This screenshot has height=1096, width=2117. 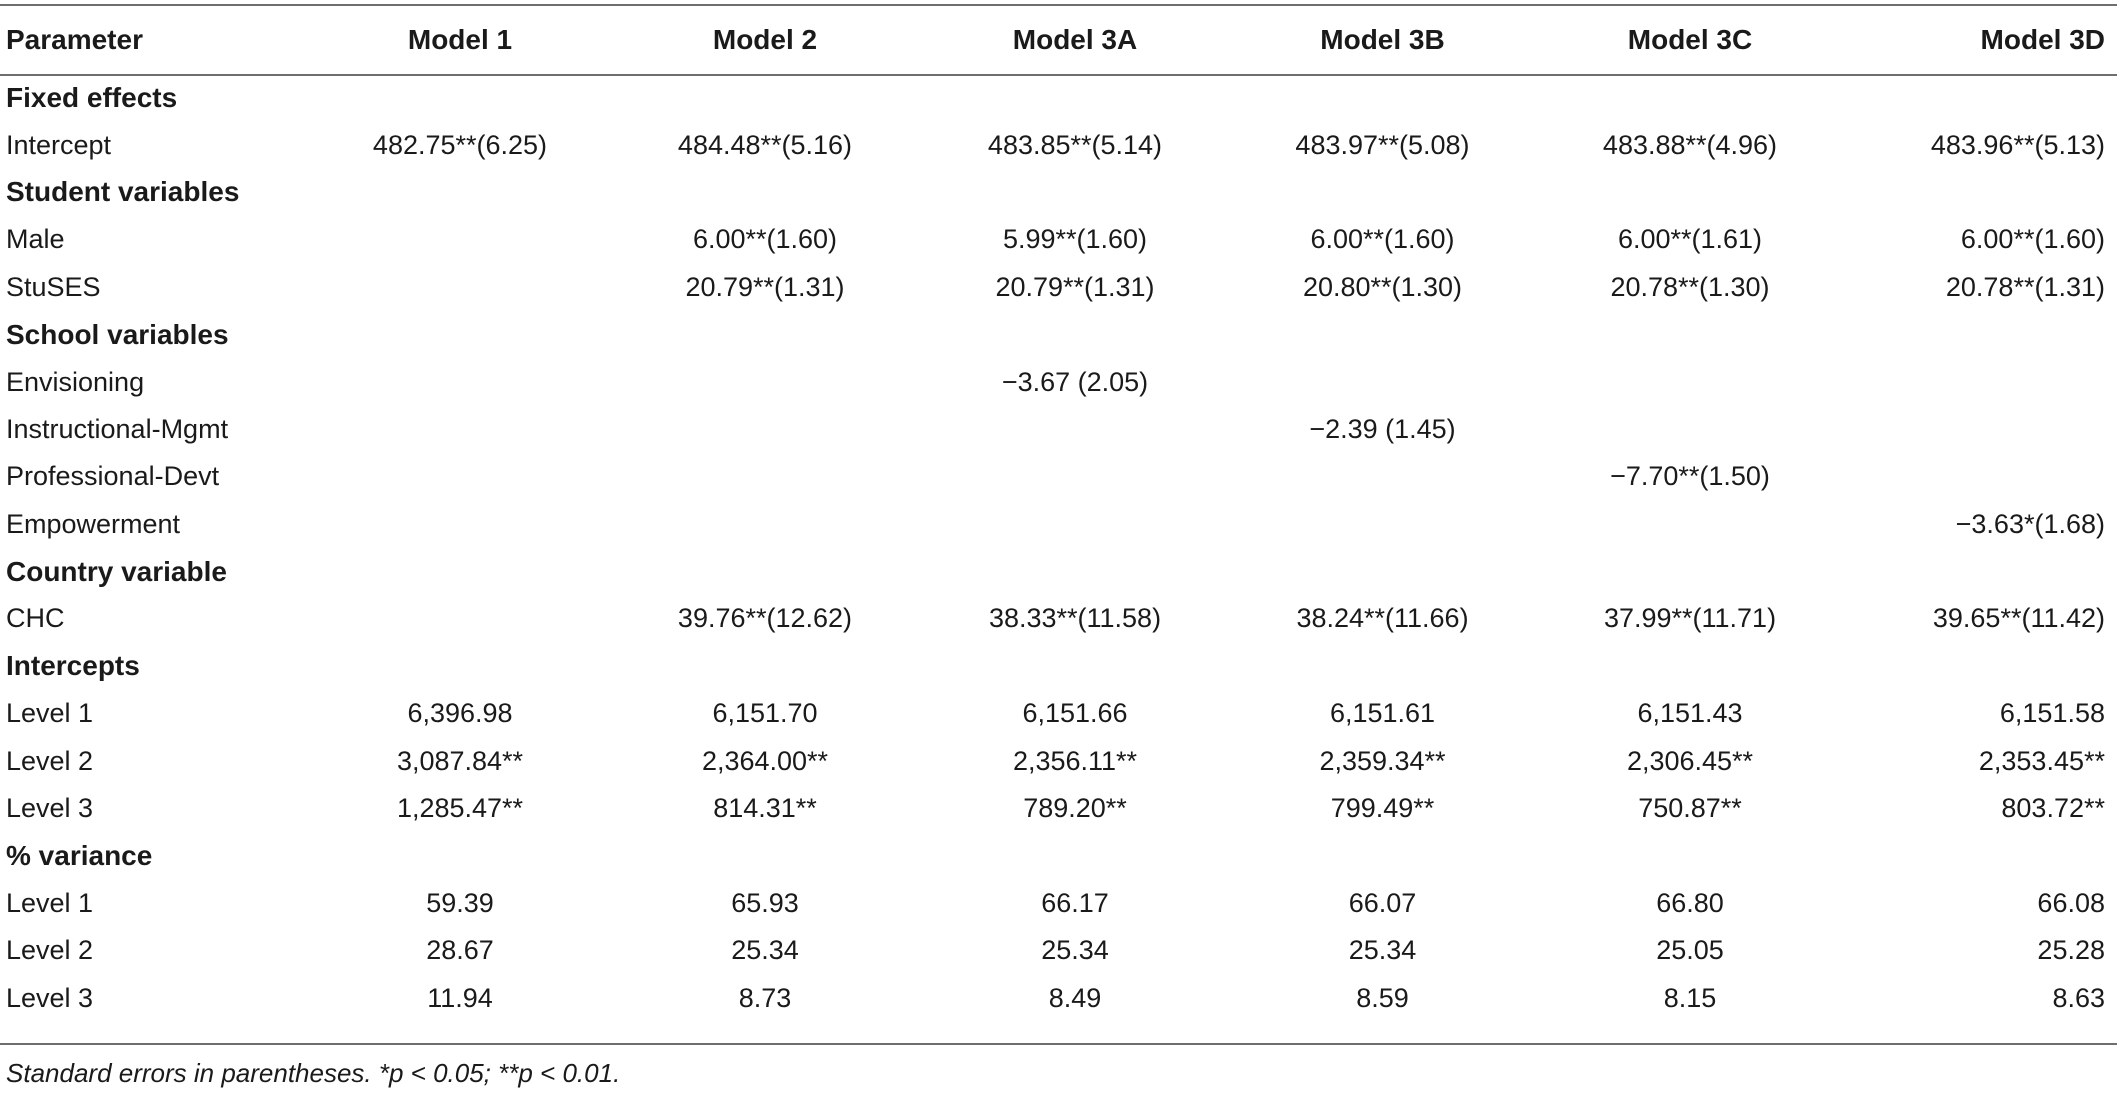 What do you see at coordinates (1690, 997) in the screenshot?
I see `table-cell: 8.15` at bounding box center [1690, 997].